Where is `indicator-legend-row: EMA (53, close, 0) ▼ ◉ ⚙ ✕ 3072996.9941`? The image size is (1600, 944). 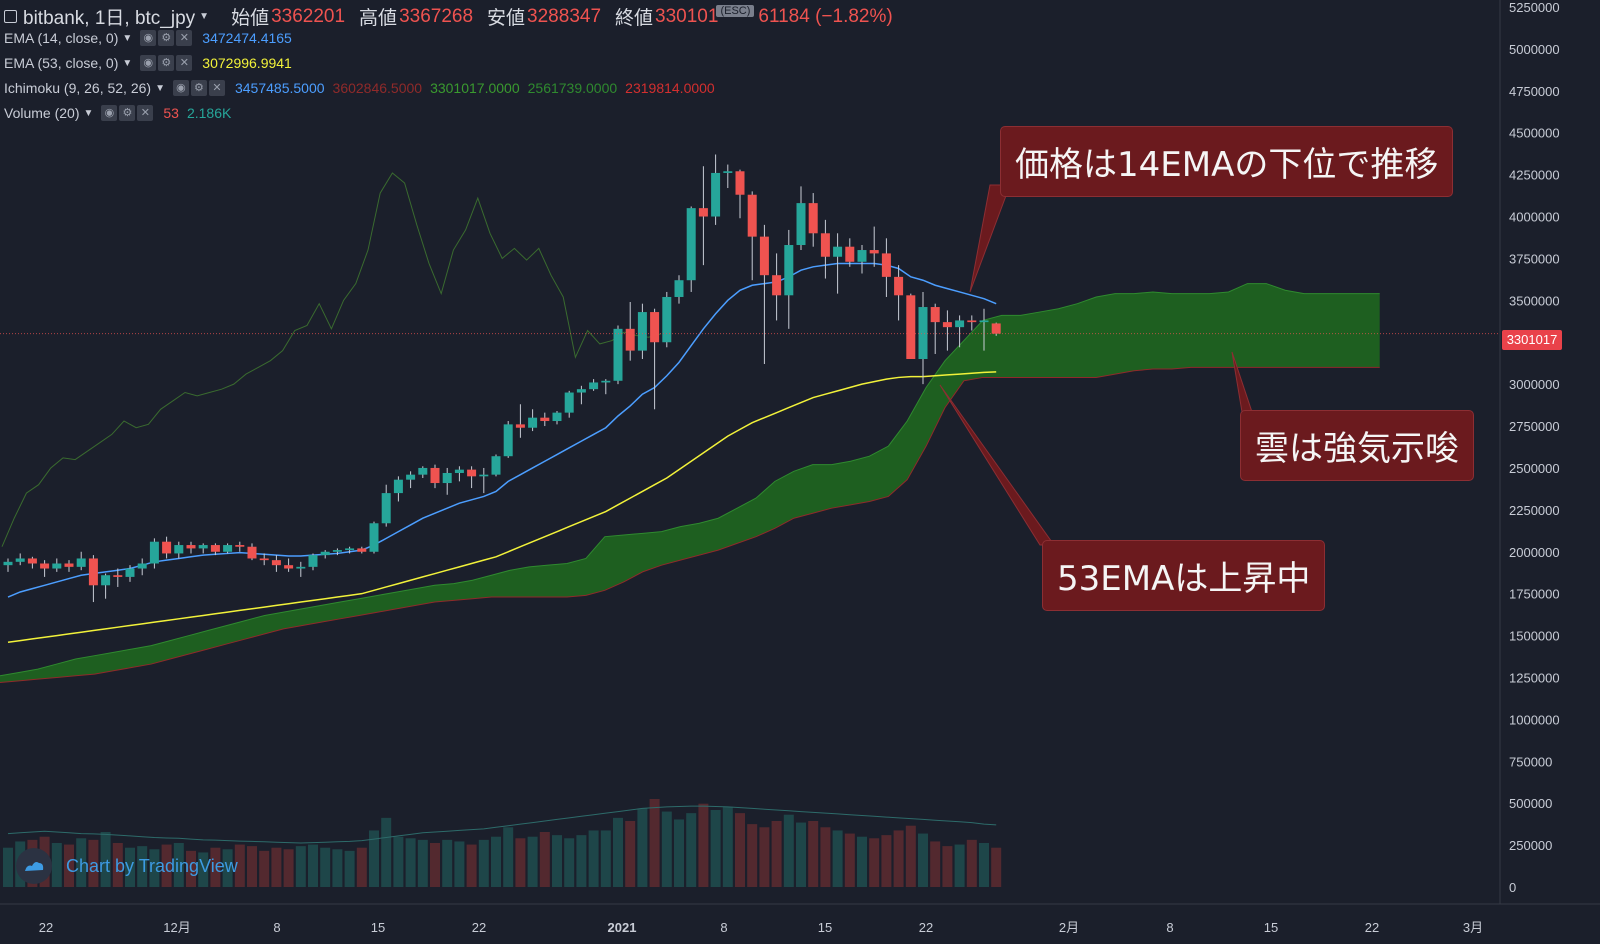
indicator-legend-row: EMA (53, close, 0) ▼ ◉ ⚙ ✕ 3072996.9941 is located at coordinates (148, 63).